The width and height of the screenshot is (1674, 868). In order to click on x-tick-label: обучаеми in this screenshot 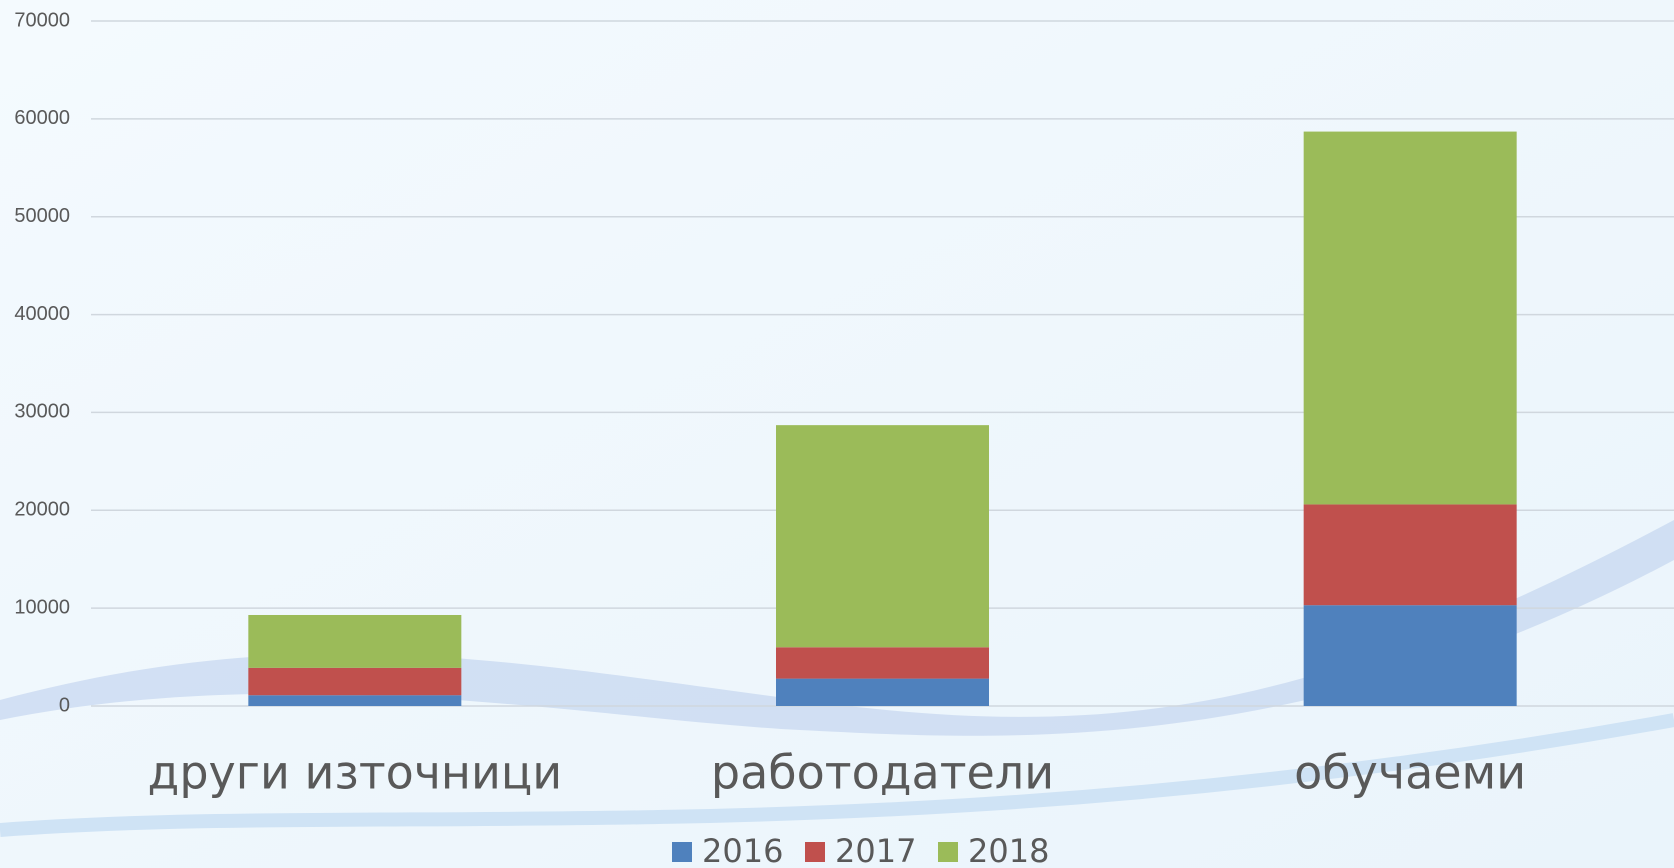, I will do `click(1410, 773)`.